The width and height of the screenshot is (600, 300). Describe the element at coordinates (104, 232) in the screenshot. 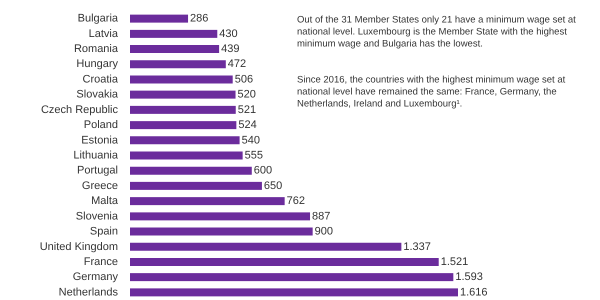

I see `y-tick-label: Spain` at that location.